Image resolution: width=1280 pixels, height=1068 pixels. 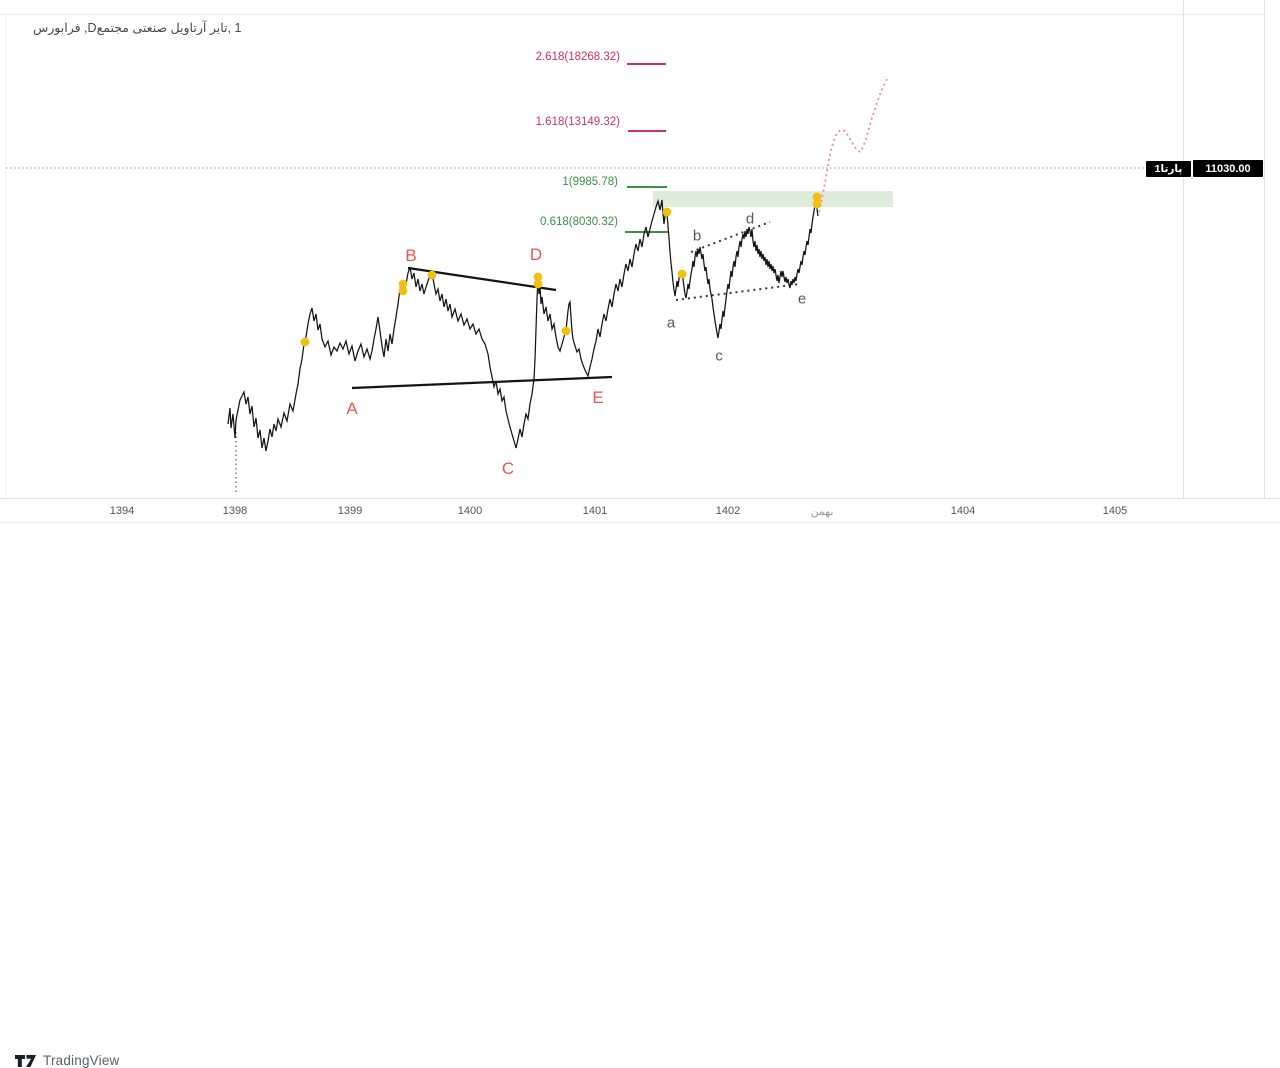 What do you see at coordinates (411, 255) in the screenshot?
I see `wave-label-B: B` at bounding box center [411, 255].